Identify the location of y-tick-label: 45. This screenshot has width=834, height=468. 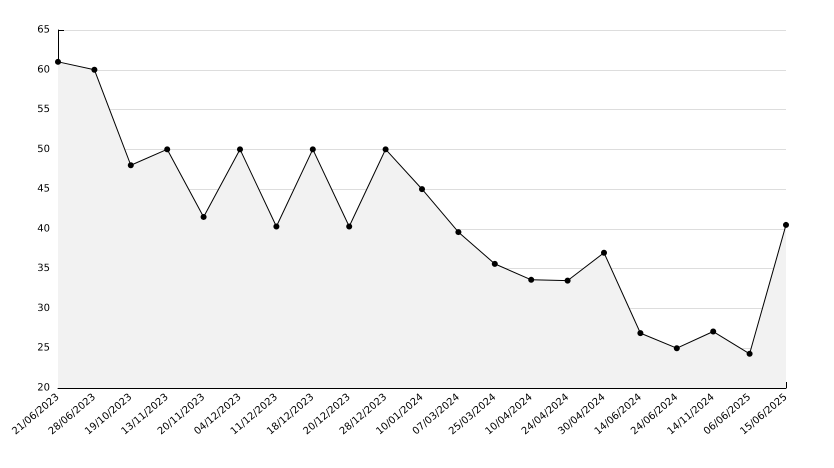
(43, 189).